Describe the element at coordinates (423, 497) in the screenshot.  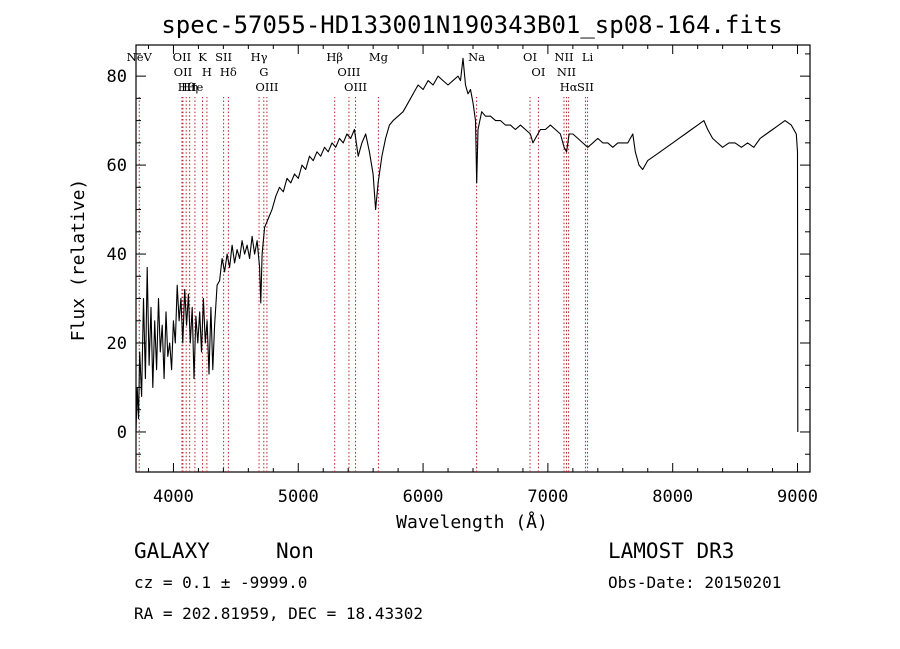
I see `x-tick-label: 6000` at that location.